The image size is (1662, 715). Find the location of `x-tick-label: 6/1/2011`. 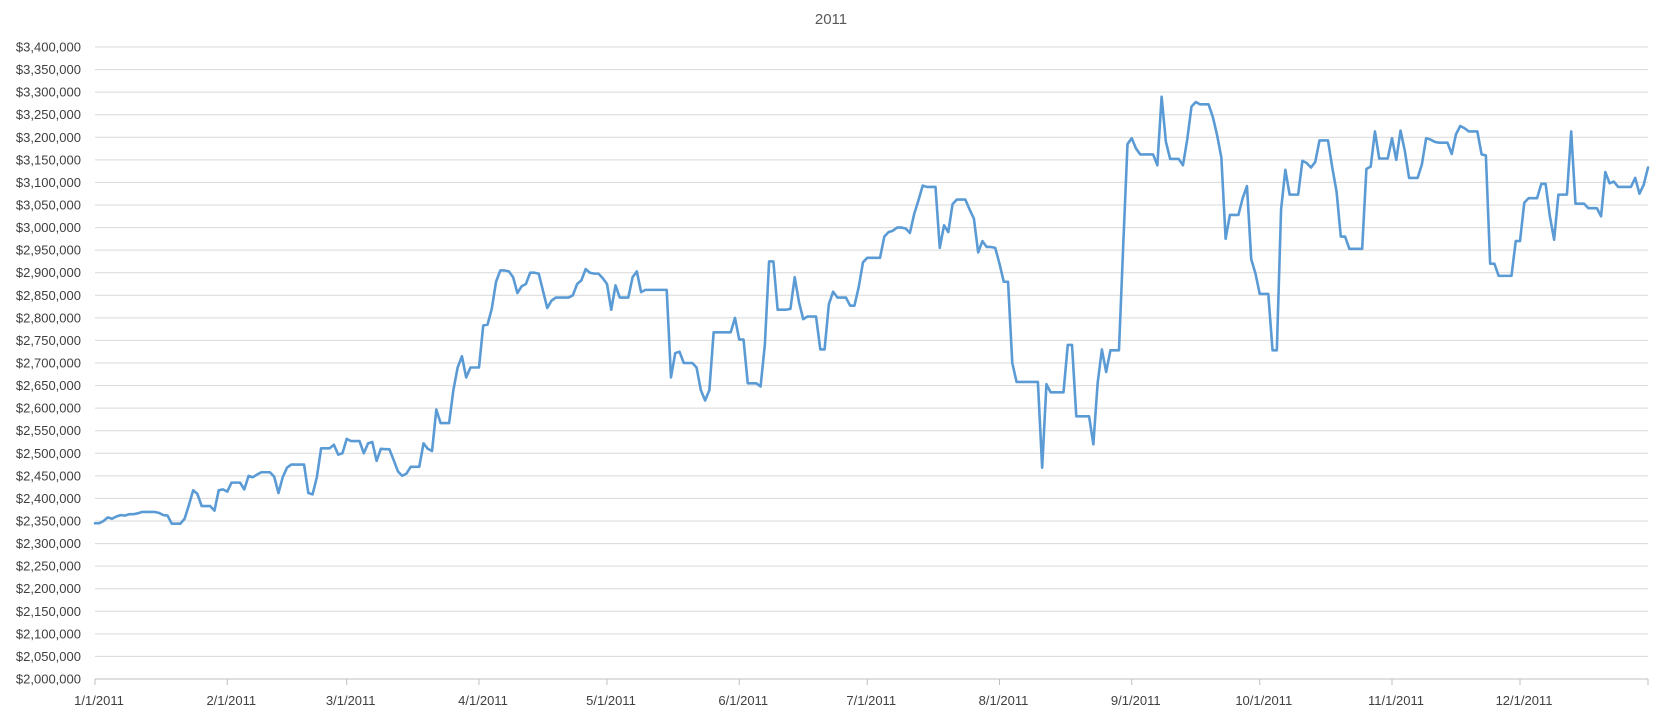

x-tick-label: 6/1/2011 is located at coordinates (743, 700).